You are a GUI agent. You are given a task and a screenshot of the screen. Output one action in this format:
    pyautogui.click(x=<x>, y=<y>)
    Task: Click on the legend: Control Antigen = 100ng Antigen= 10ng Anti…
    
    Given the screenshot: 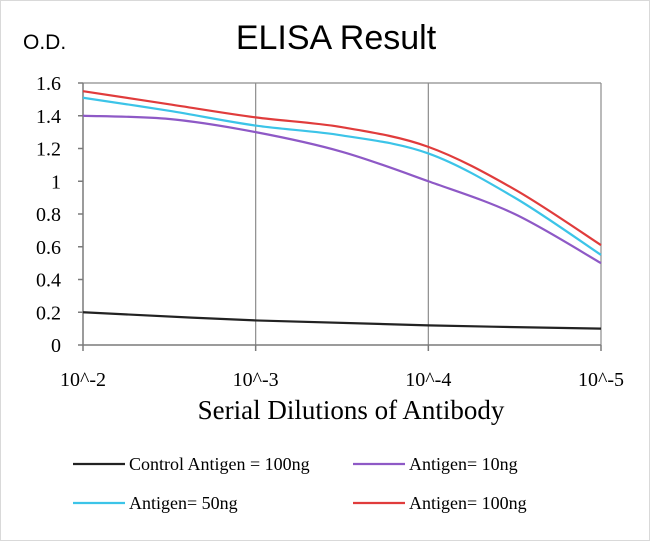 What is the action you would take?
    pyautogui.click(x=300, y=483)
    